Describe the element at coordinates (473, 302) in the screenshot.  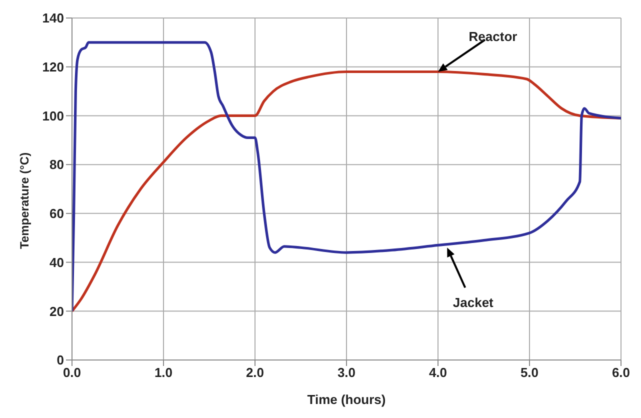
I see `annotation: Jacket` at that location.